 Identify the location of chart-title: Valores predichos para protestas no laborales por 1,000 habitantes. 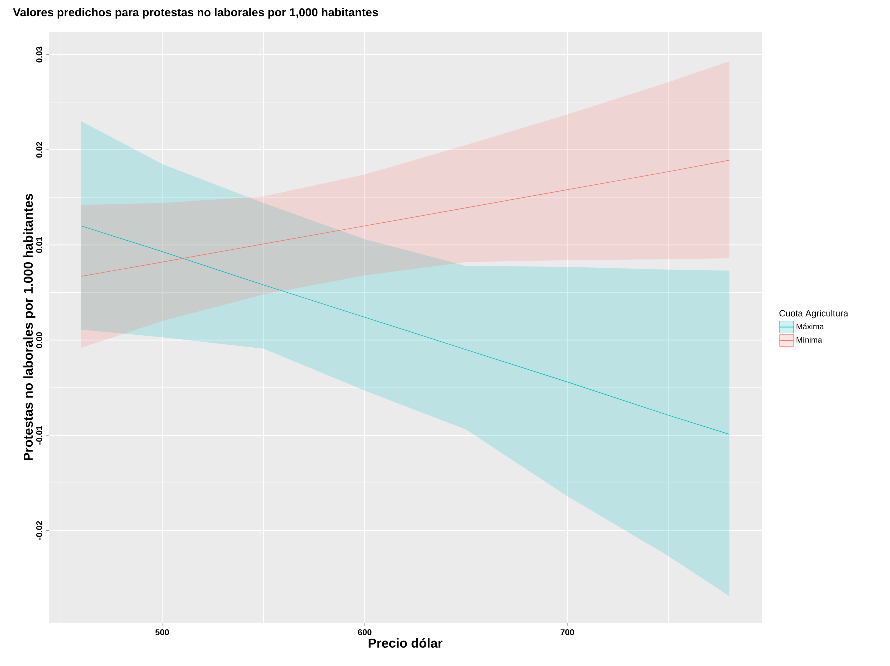
(195, 13).